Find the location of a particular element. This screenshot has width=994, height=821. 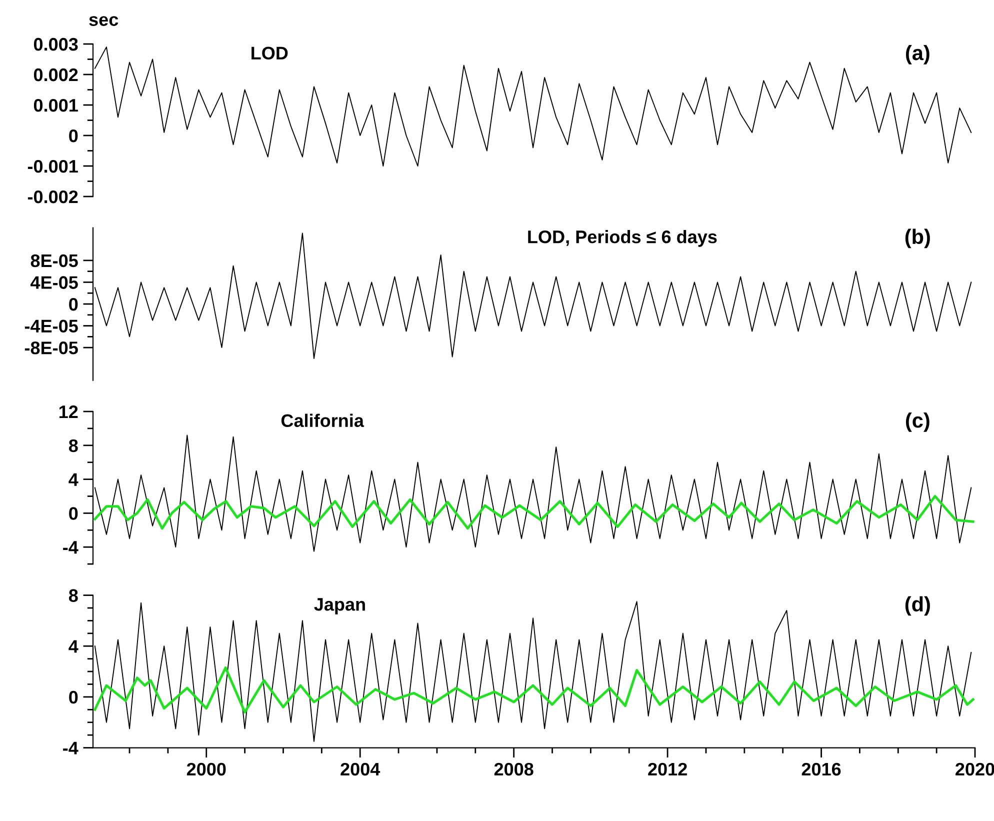

chart-title: Japan is located at coordinates (339, 606).